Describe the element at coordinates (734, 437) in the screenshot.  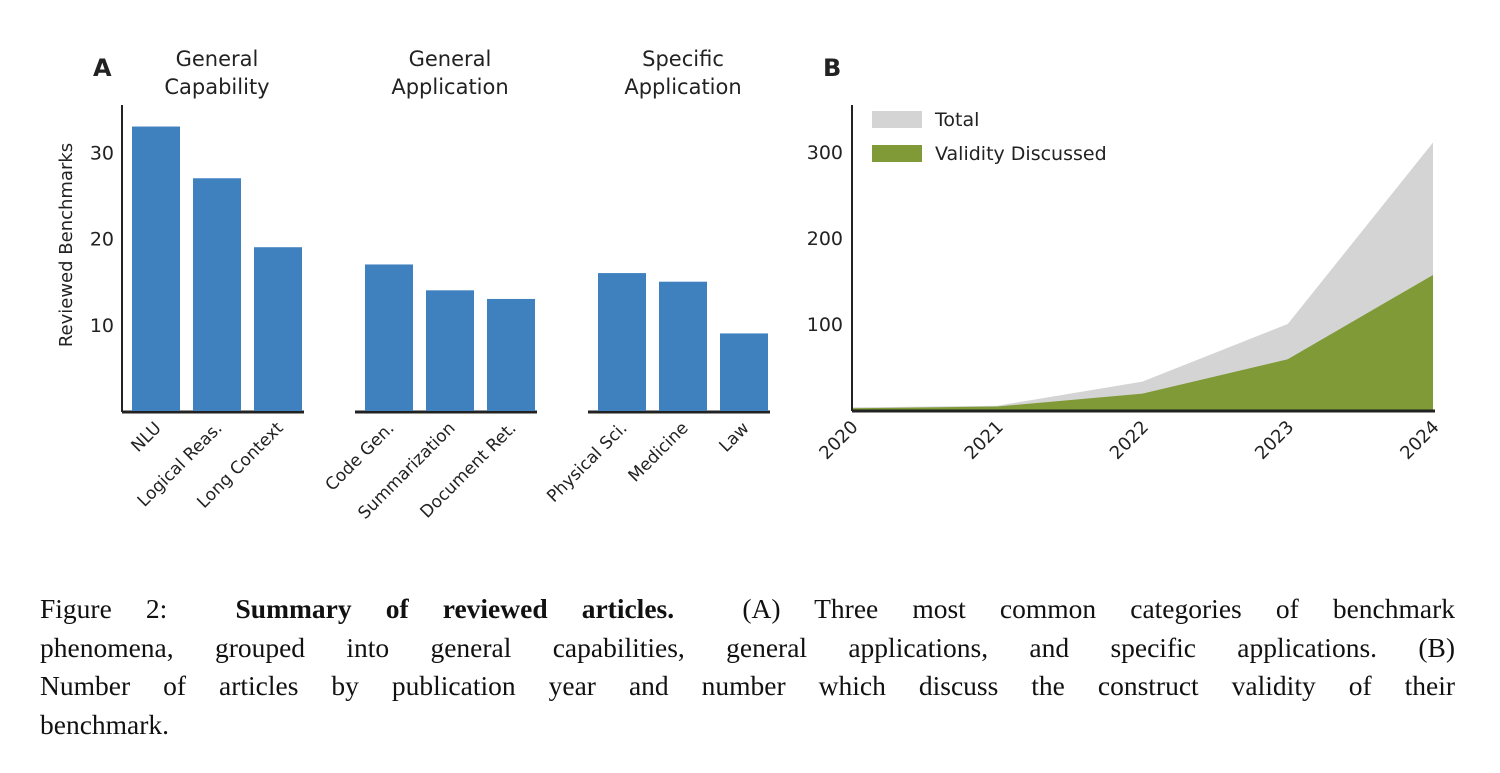
I see `x-tick-label: Law` at that location.